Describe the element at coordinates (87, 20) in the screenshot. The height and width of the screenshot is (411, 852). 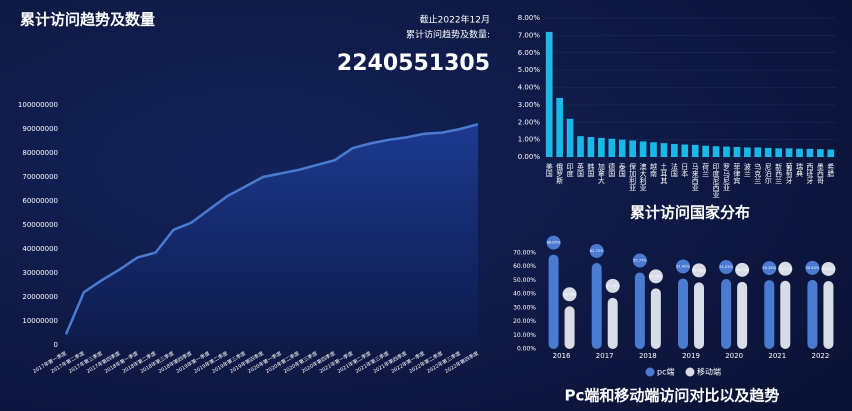
I see `chart-title: 累计访问趋势及数量` at that location.